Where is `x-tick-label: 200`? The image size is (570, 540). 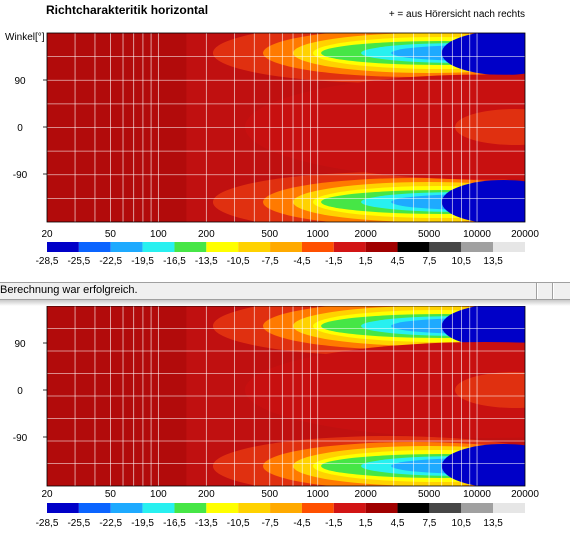 x-tick-label: 200 is located at coordinates (206, 494).